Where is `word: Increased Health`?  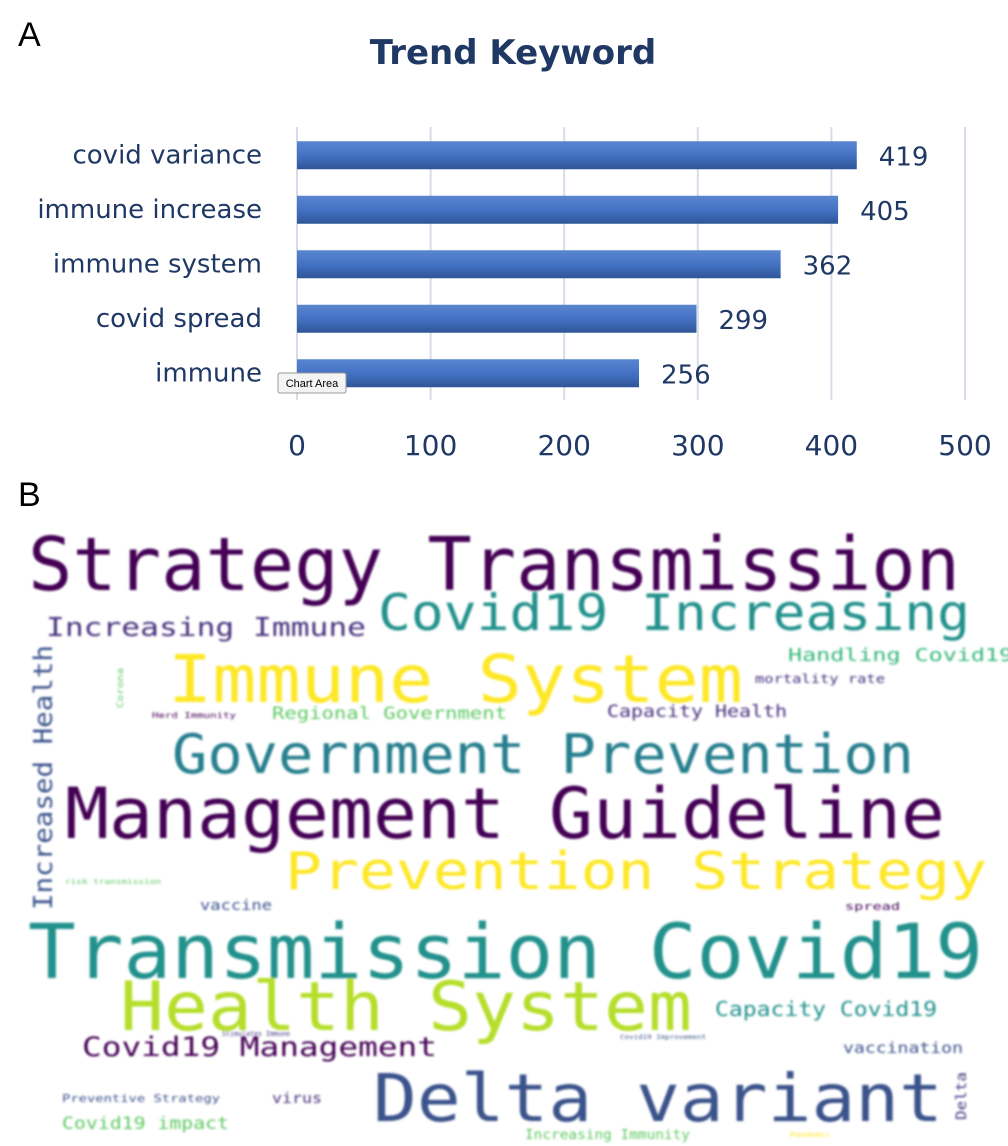 word: Increased Health is located at coordinates (44, 777).